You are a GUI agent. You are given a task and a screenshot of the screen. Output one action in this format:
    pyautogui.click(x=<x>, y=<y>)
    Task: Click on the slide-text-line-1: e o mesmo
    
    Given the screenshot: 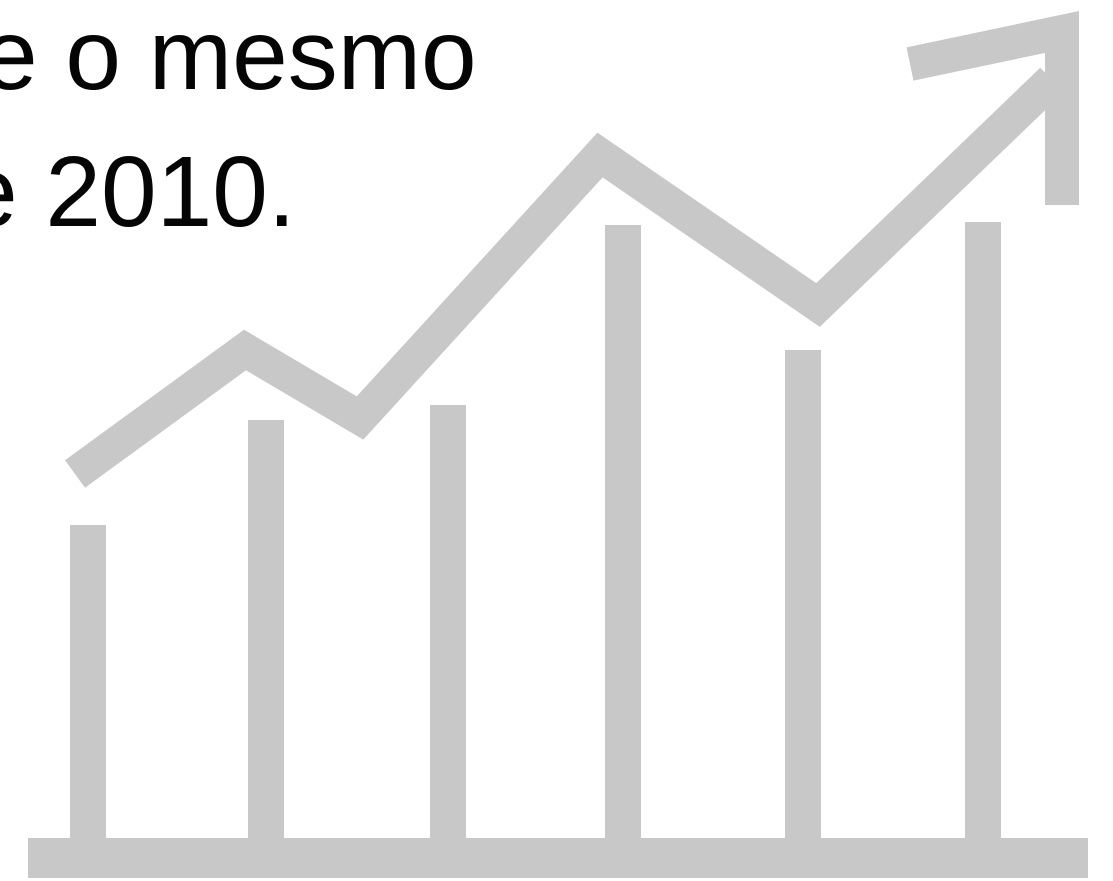 What is the action you would take?
    pyautogui.click(x=238, y=55)
    